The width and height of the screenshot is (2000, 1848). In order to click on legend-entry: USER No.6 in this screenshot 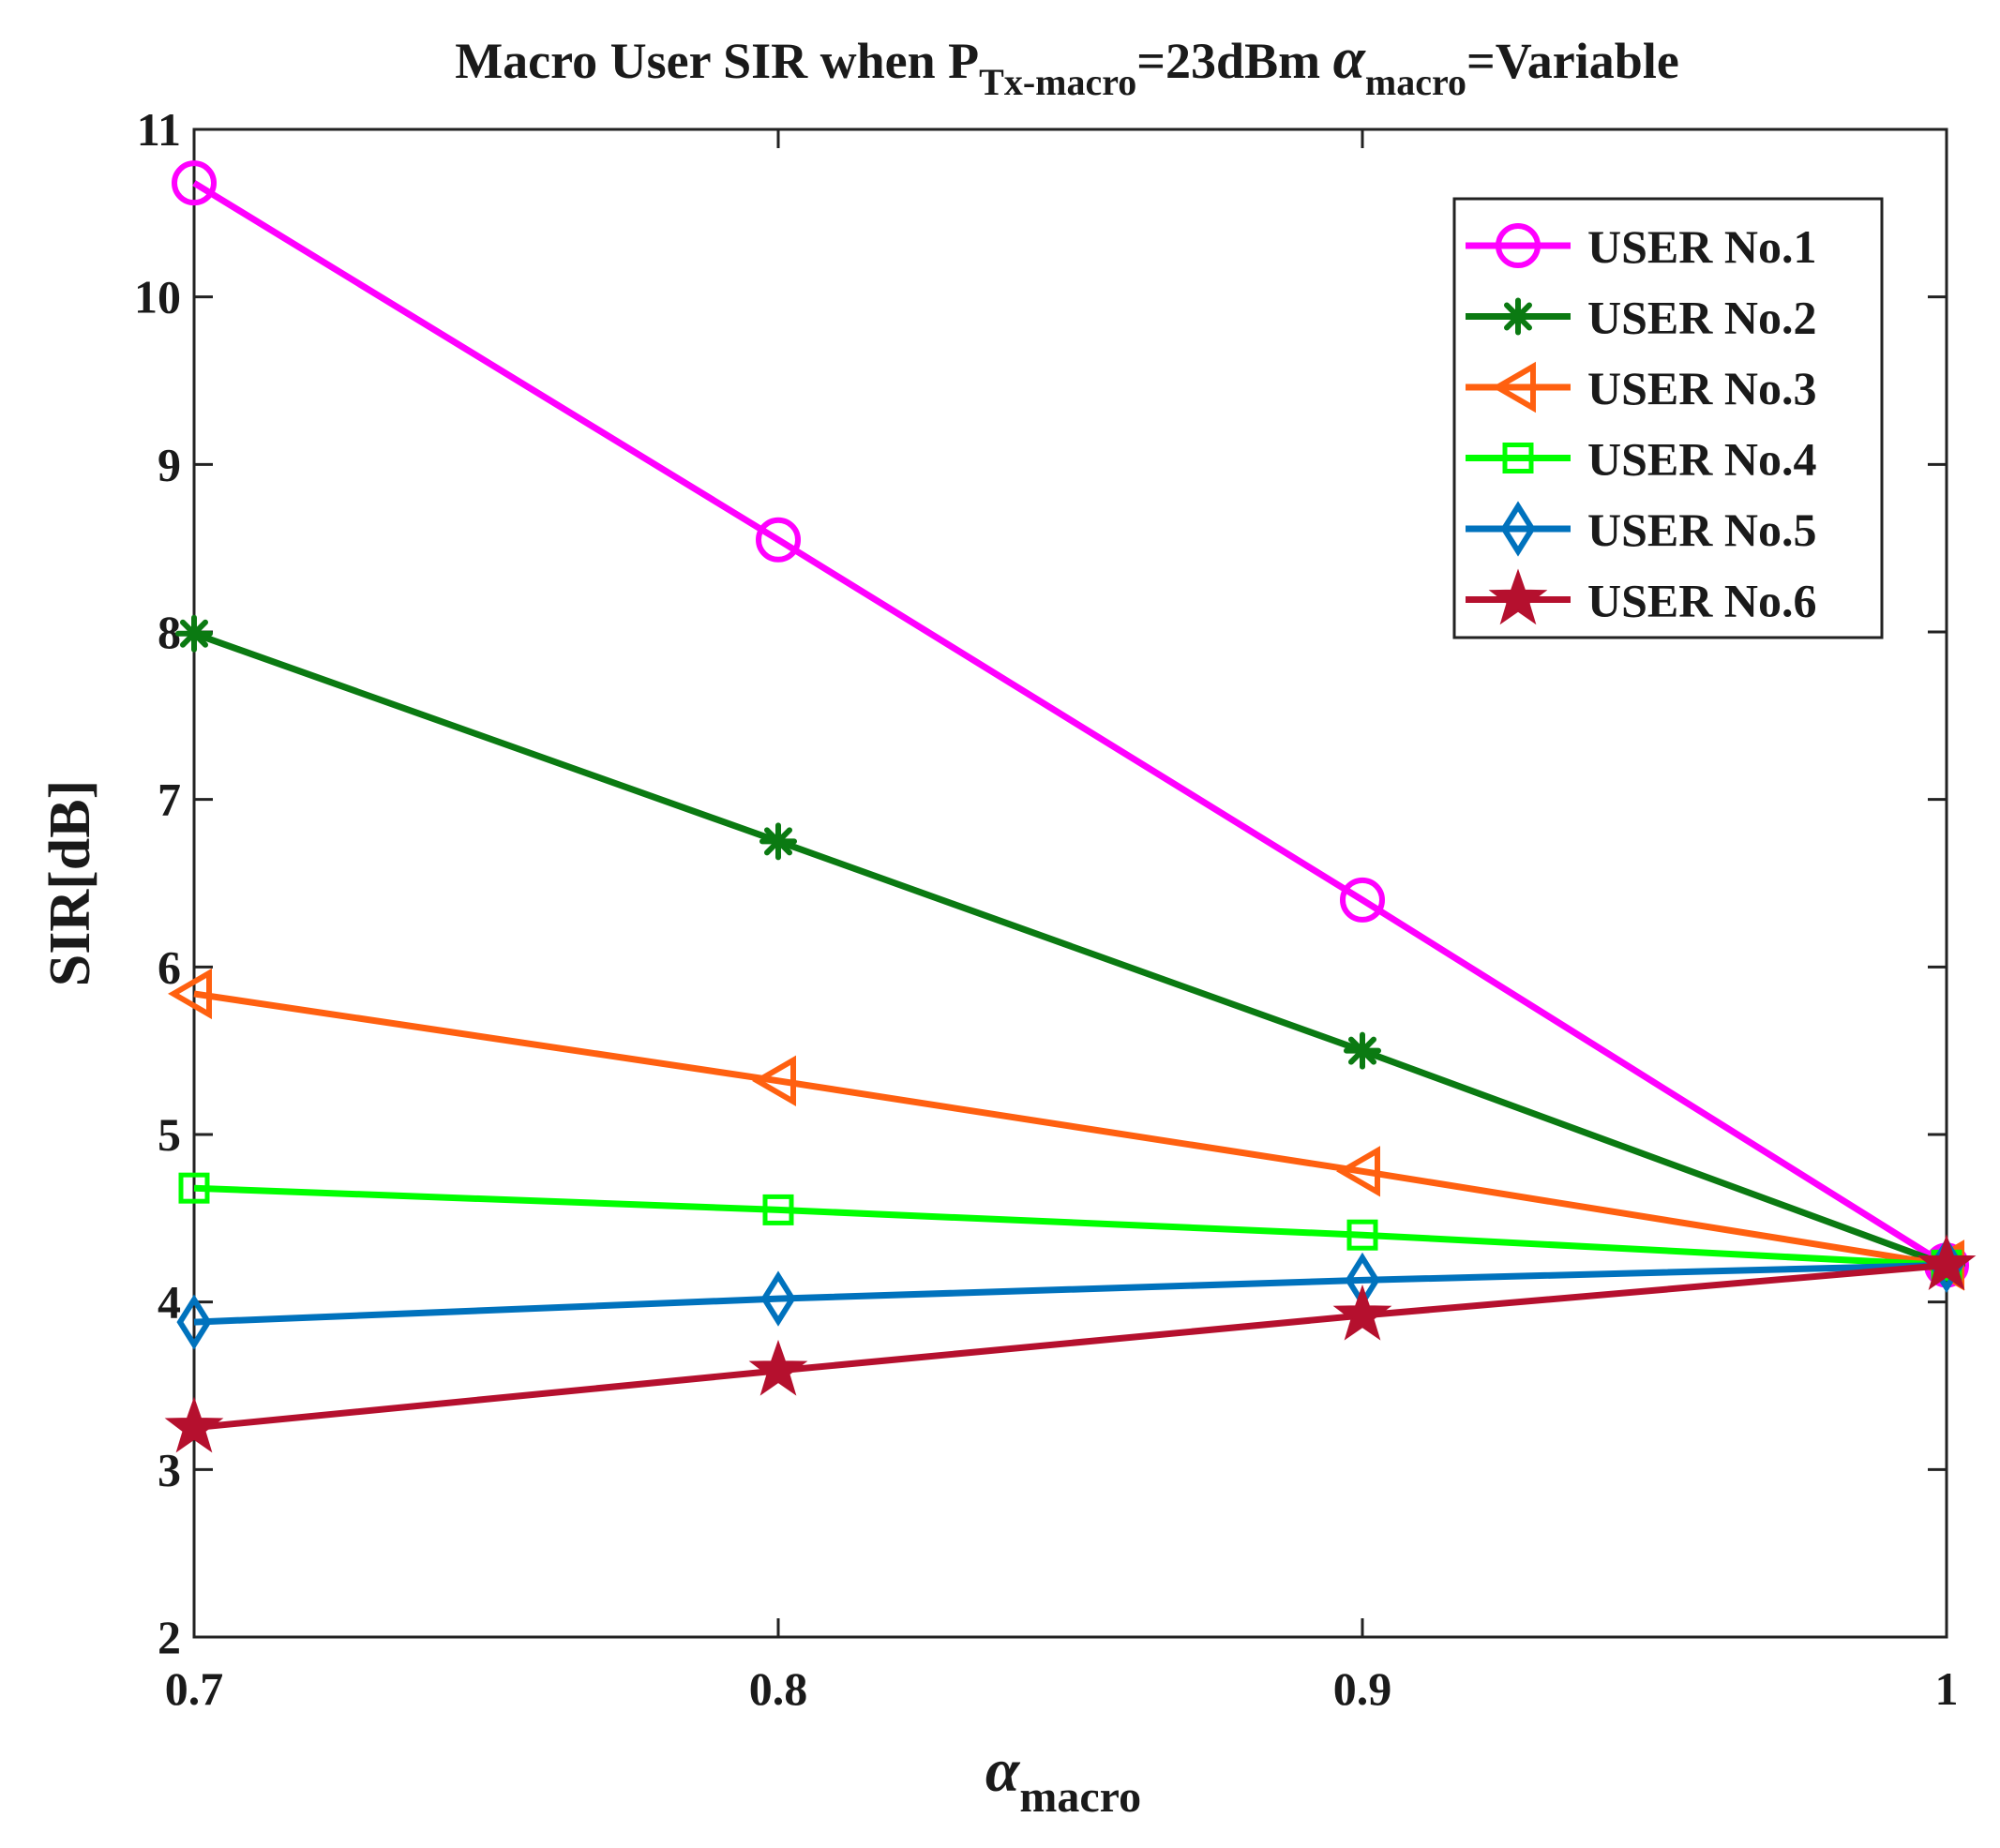, I will do `click(1641, 597)`.